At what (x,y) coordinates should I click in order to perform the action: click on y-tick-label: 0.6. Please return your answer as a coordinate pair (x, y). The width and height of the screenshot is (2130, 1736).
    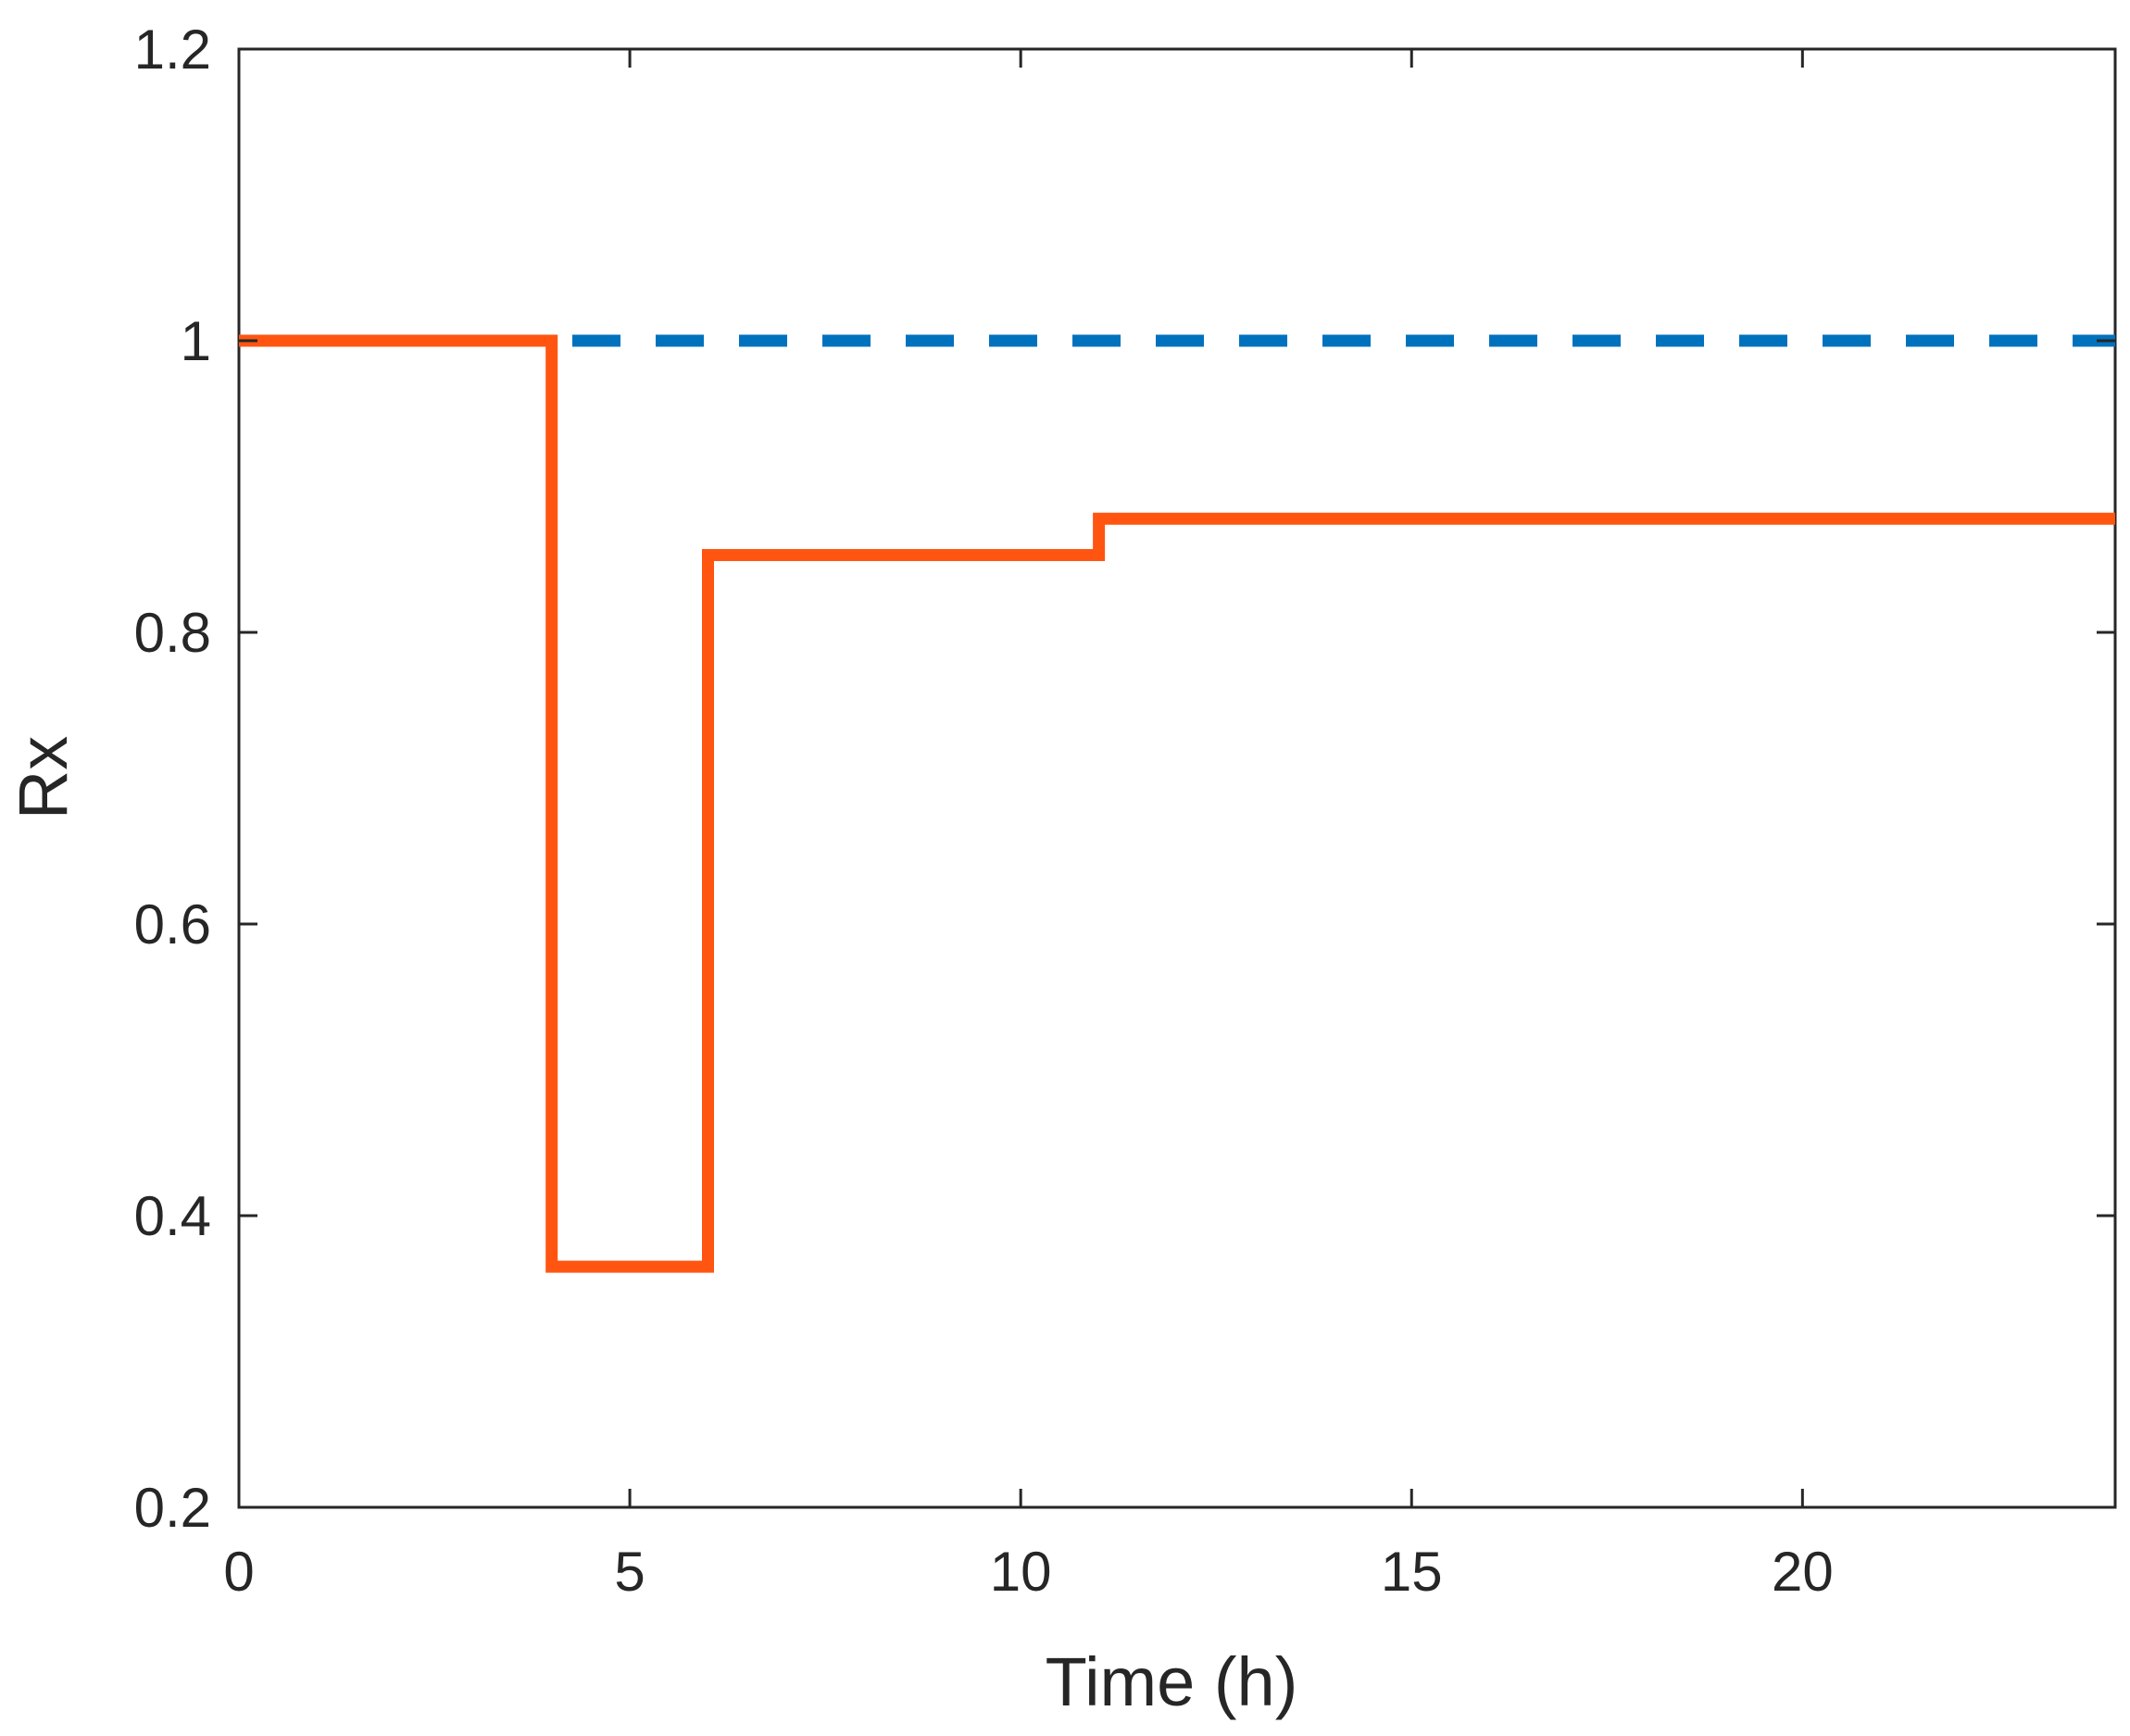
    Looking at the image, I should click on (172, 924).